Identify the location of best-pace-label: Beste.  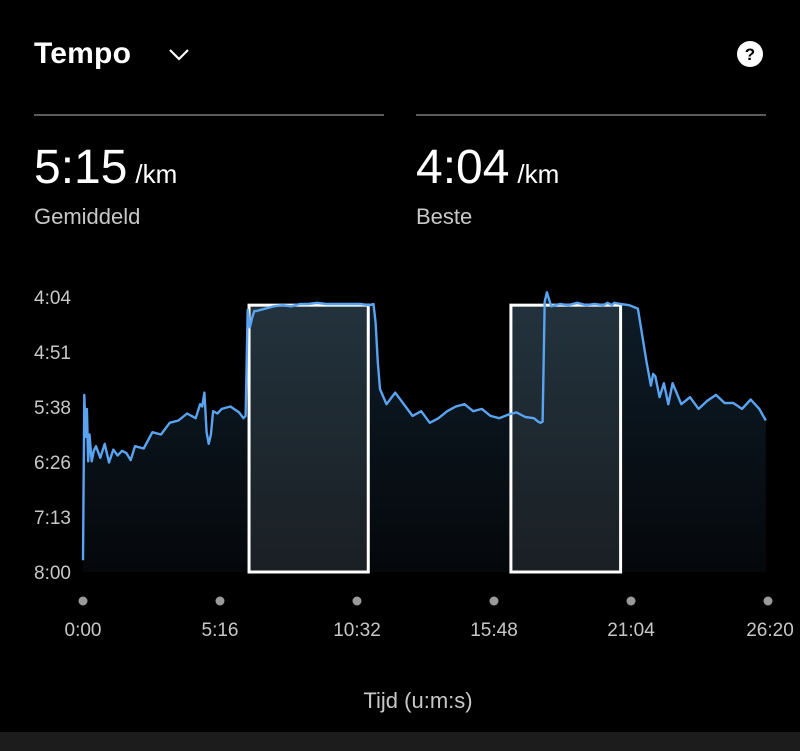
(444, 216).